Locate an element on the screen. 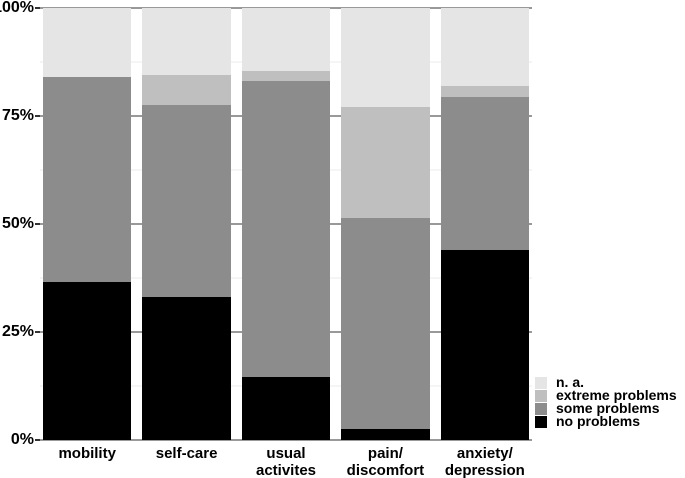  x-axis-label: pain/ discomfort is located at coordinates (385, 461).